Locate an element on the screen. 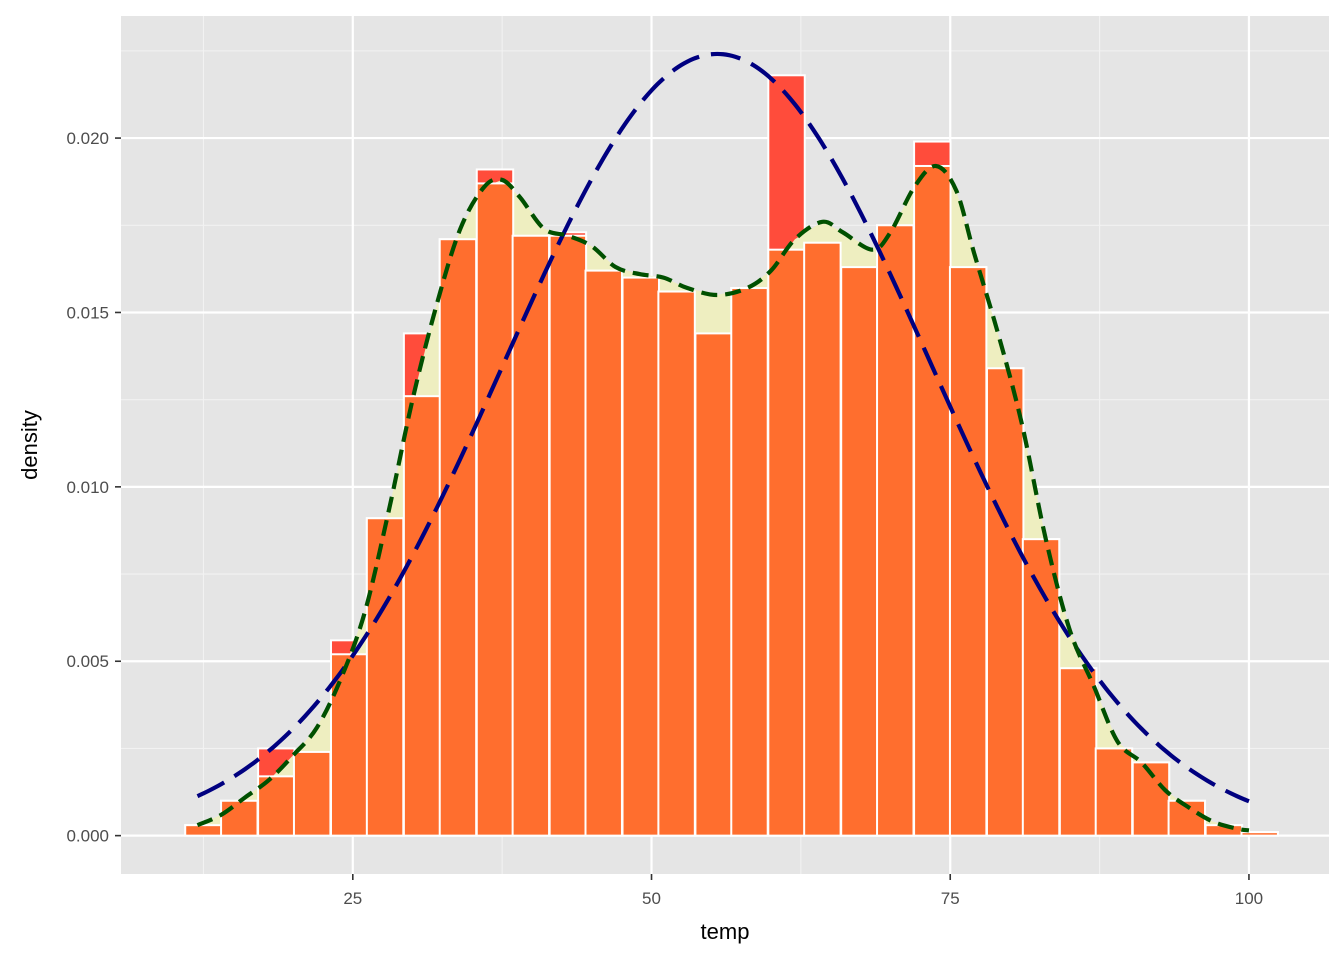 The height and width of the screenshot is (960, 1344). y-axis: 0.000 0.005 0.010 0.015 0.020 is located at coordinates (93, 487).